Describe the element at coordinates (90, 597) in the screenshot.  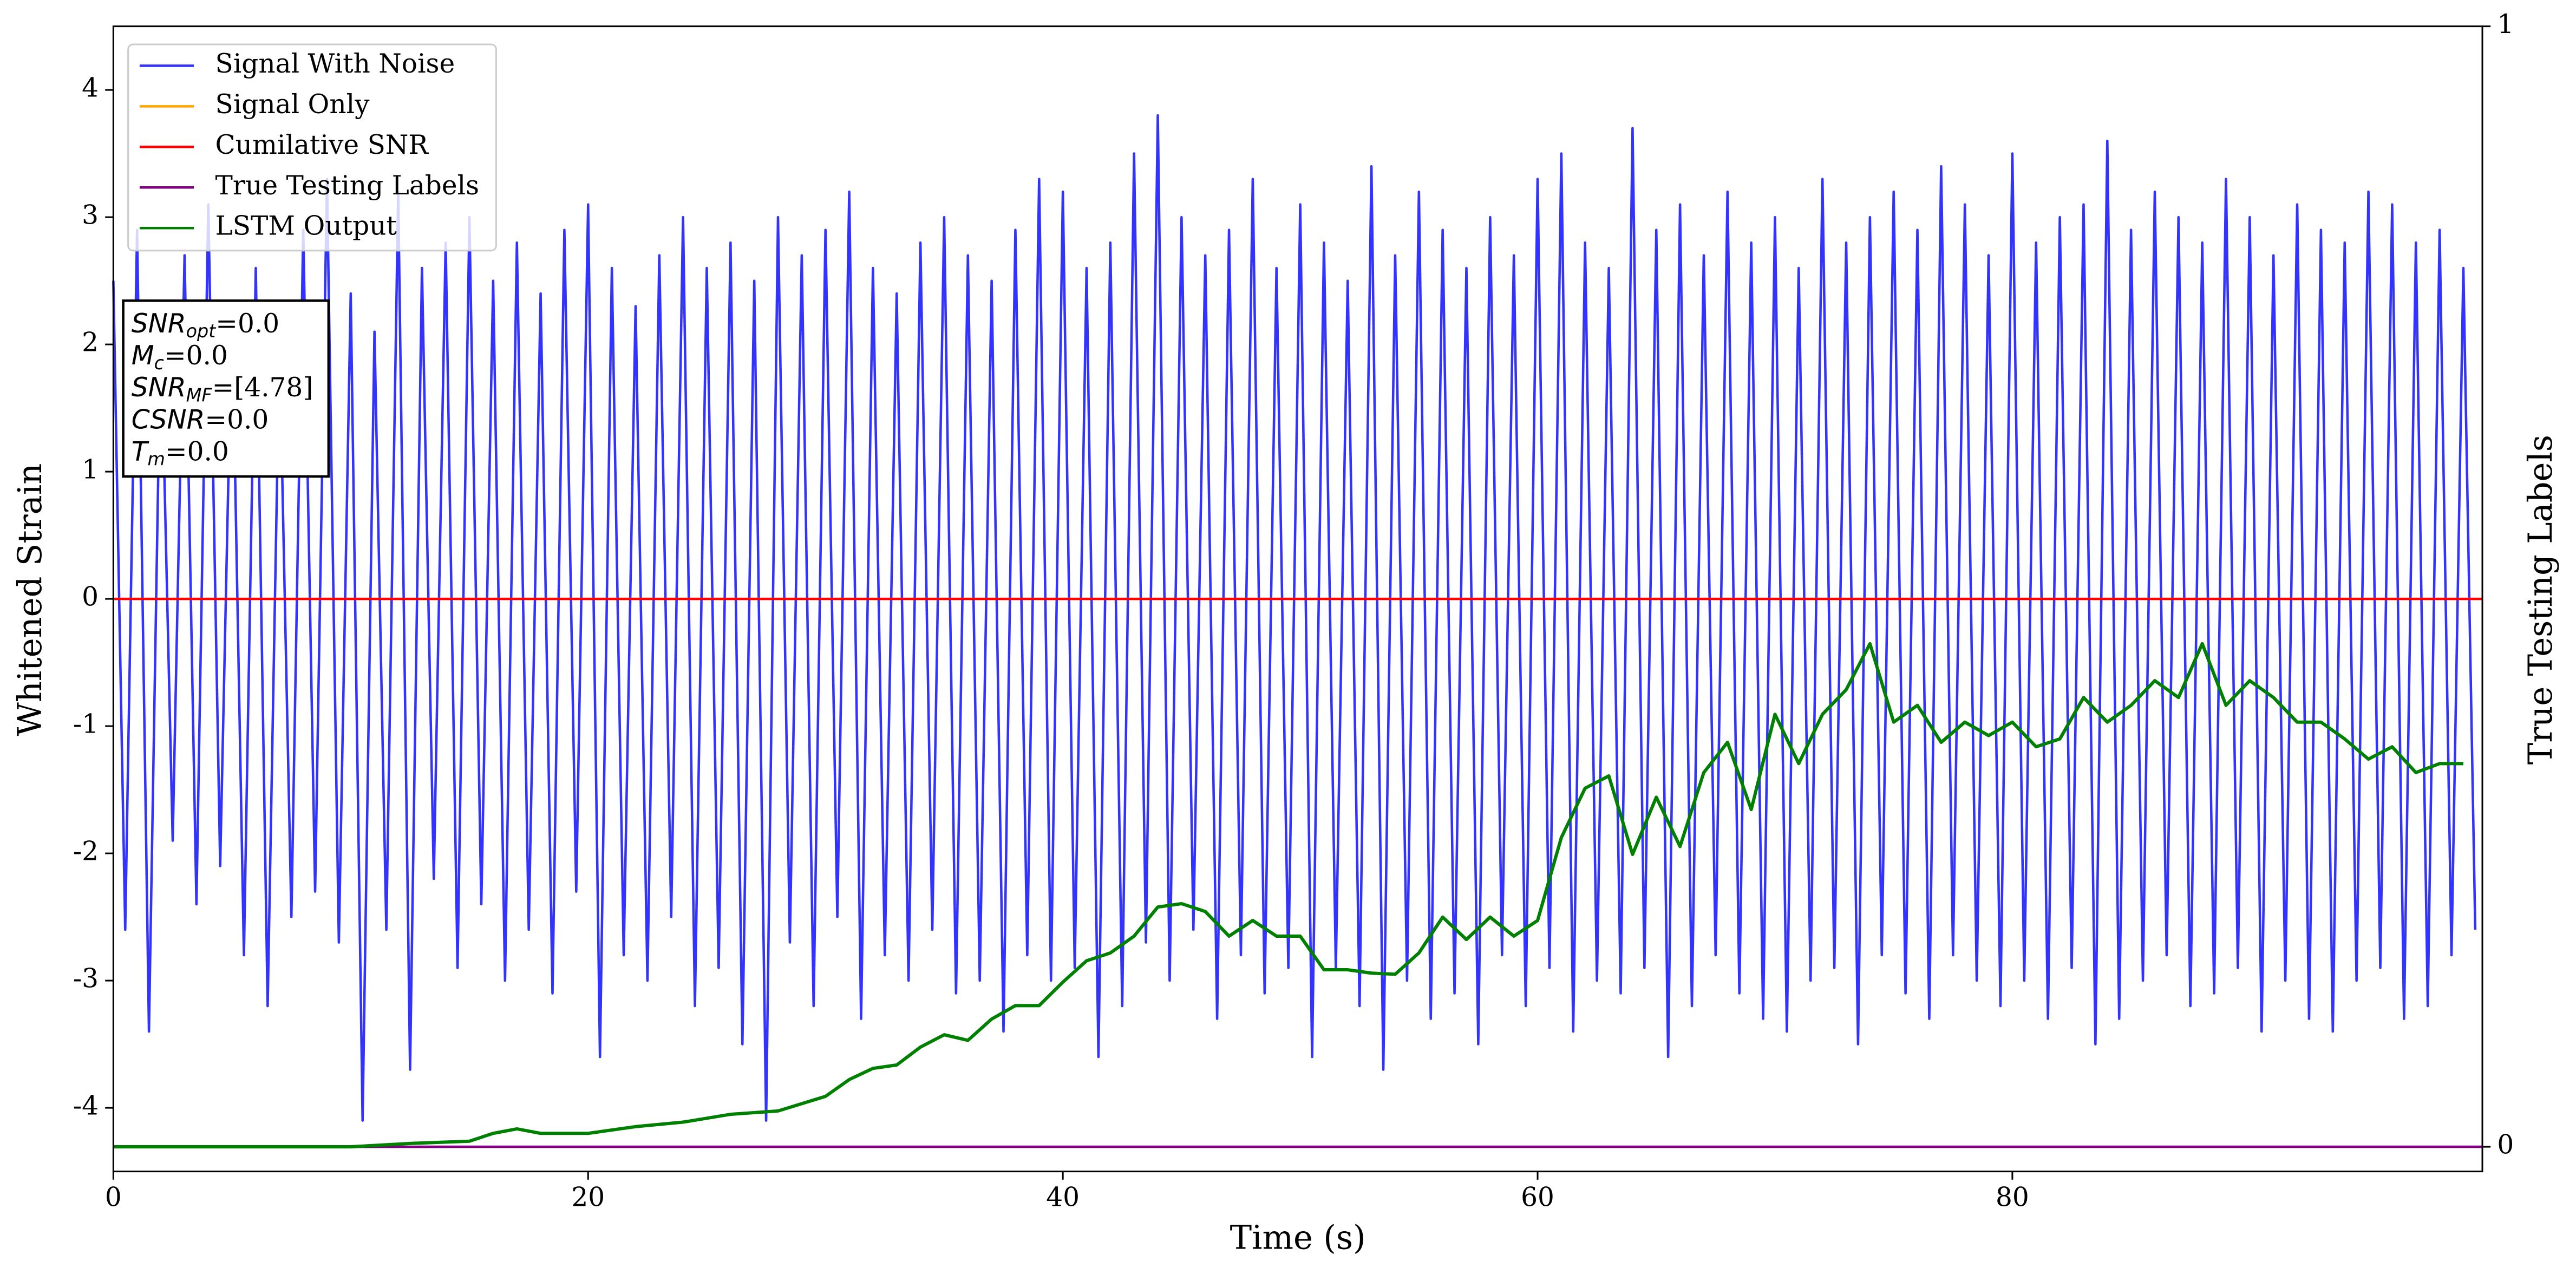
I see `y-tick-label: 0` at that location.